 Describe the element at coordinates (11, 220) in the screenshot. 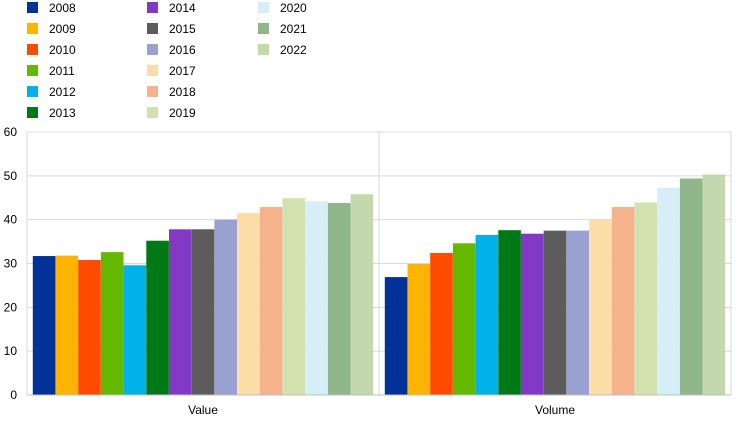

I see `y-tick-label: 40` at that location.